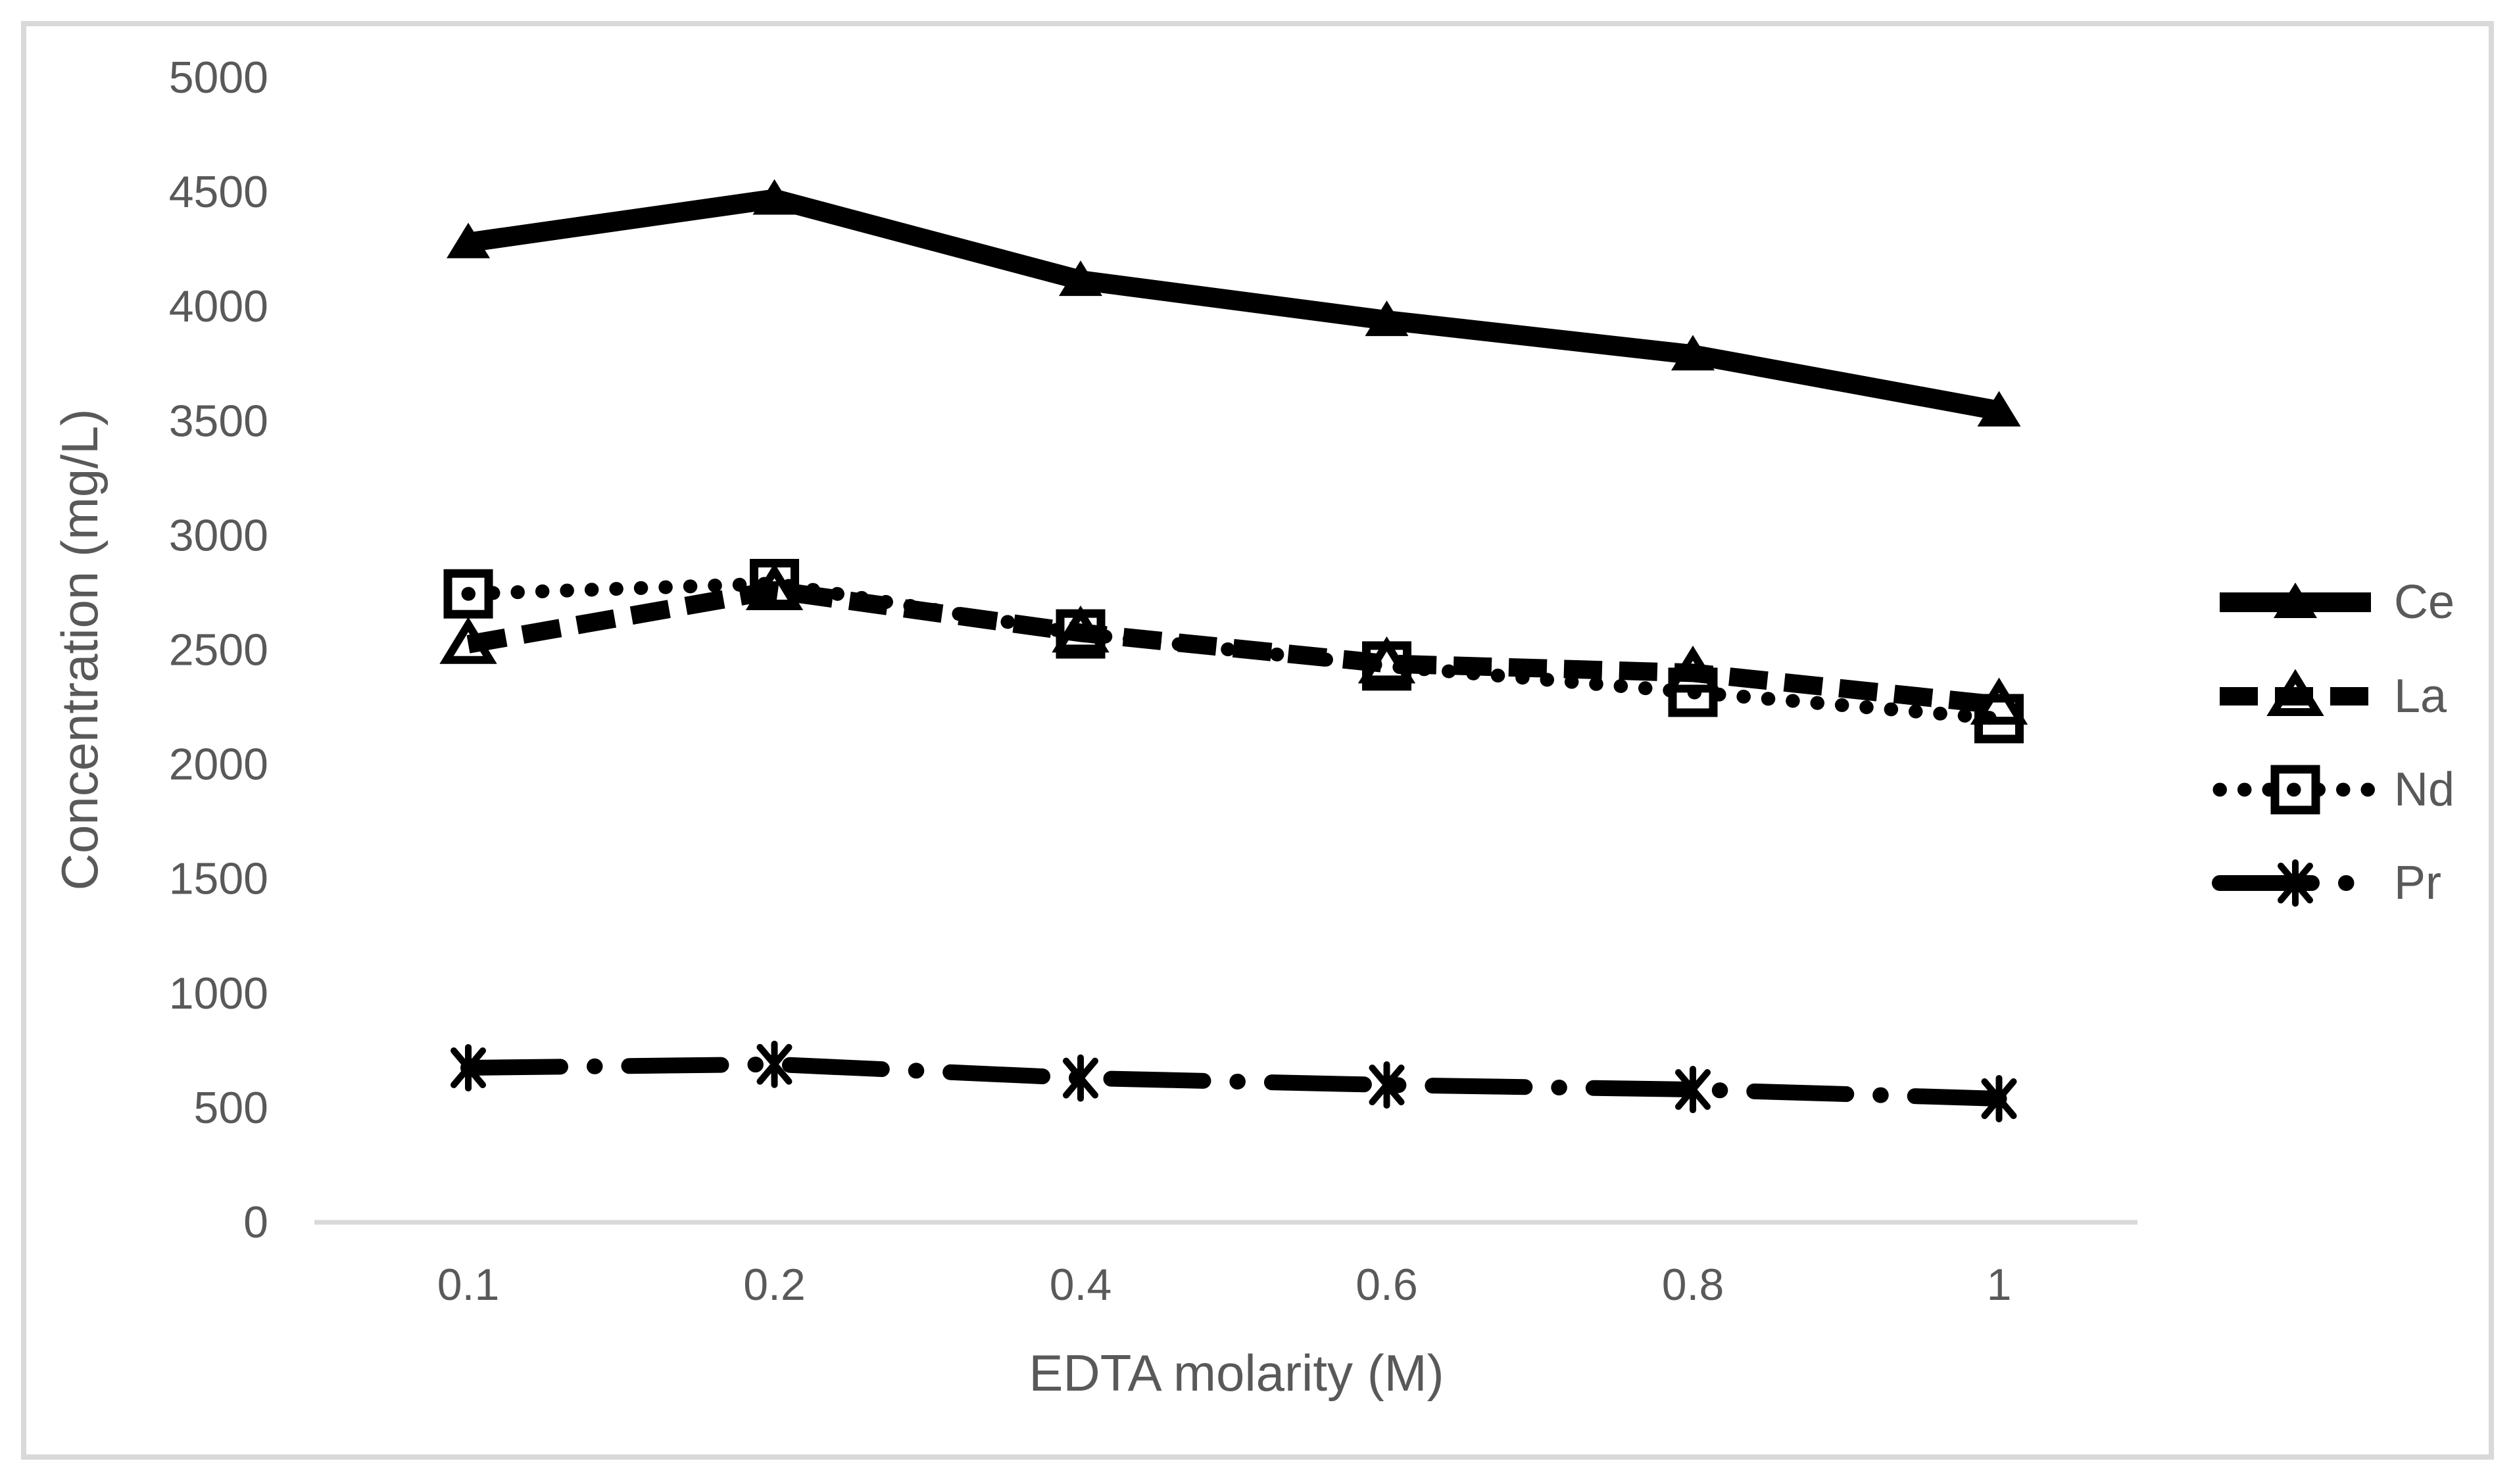 Image resolution: width=2515 pixels, height=1484 pixels. Describe the element at coordinates (218, 192) in the screenshot. I see `y-tick-label: 4500` at that location.